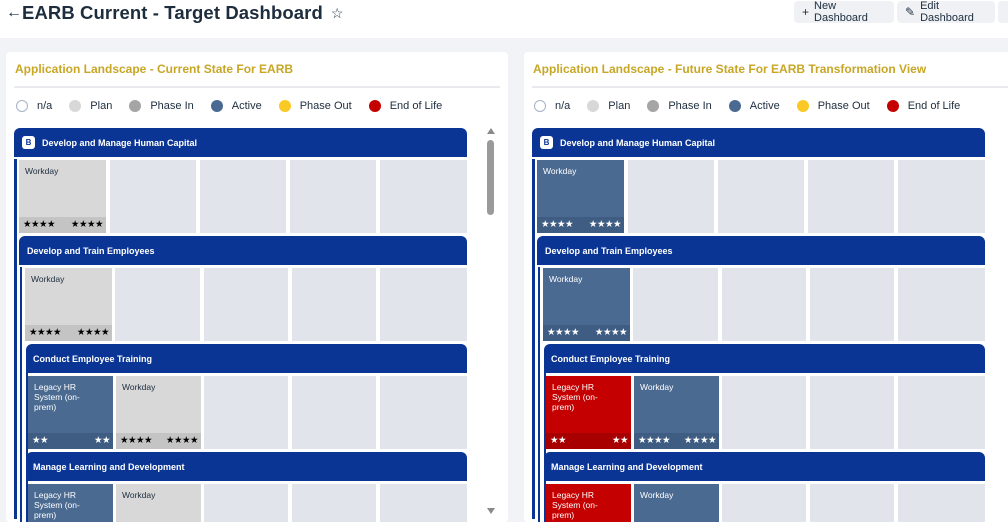 This screenshot has height=522, width=1008. What do you see at coordinates (101, 106) in the screenshot?
I see `legend-label: Plan` at bounding box center [101, 106].